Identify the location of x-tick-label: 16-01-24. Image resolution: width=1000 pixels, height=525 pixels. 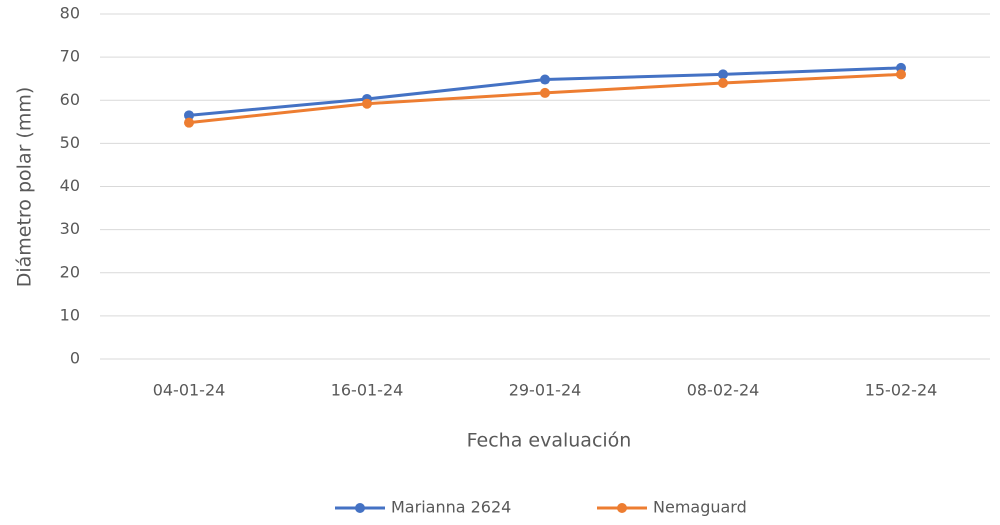
(367, 390).